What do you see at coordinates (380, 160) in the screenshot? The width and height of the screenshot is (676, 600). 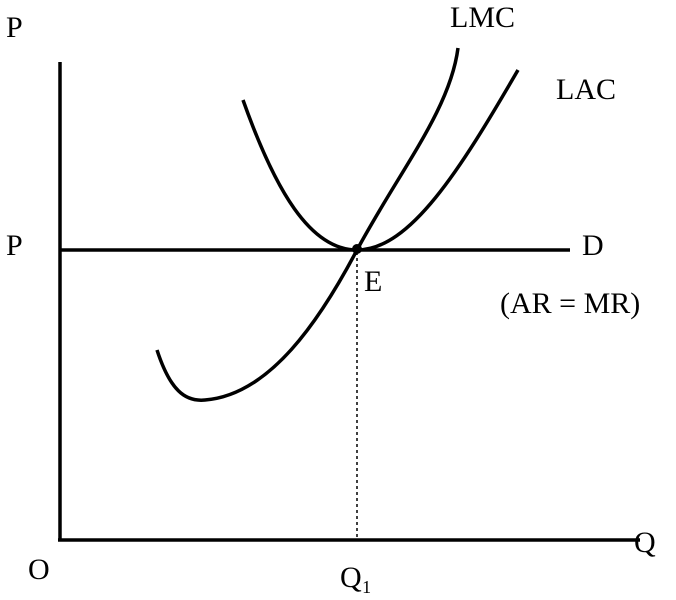 I see `lac-curve` at bounding box center [380, 160].